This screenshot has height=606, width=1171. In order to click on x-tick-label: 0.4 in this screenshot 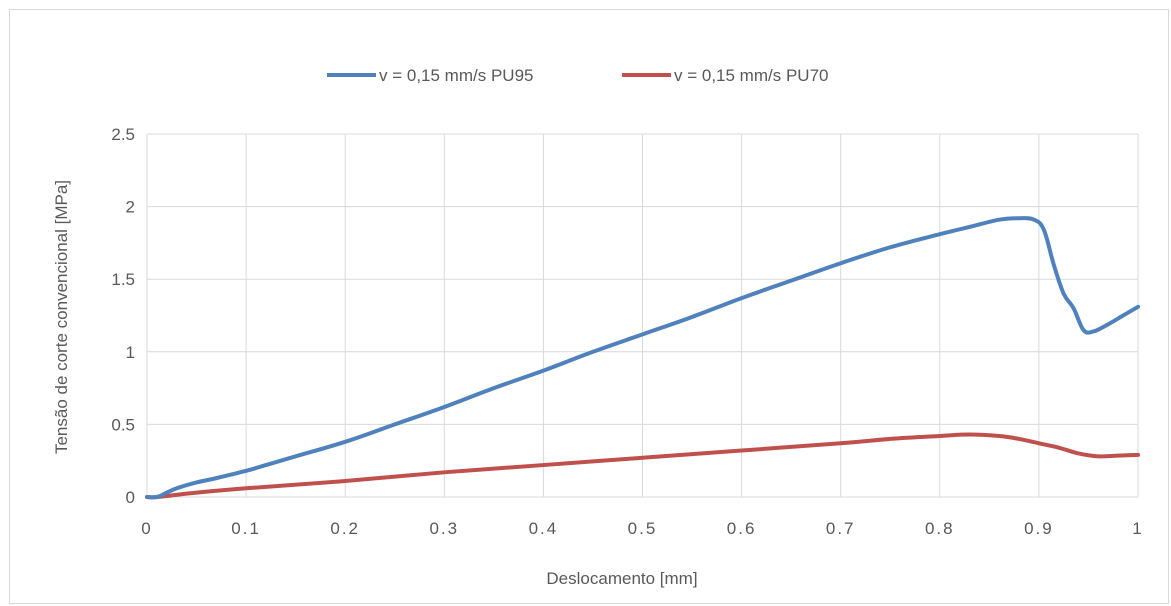, I will do `click(544, 528)`.